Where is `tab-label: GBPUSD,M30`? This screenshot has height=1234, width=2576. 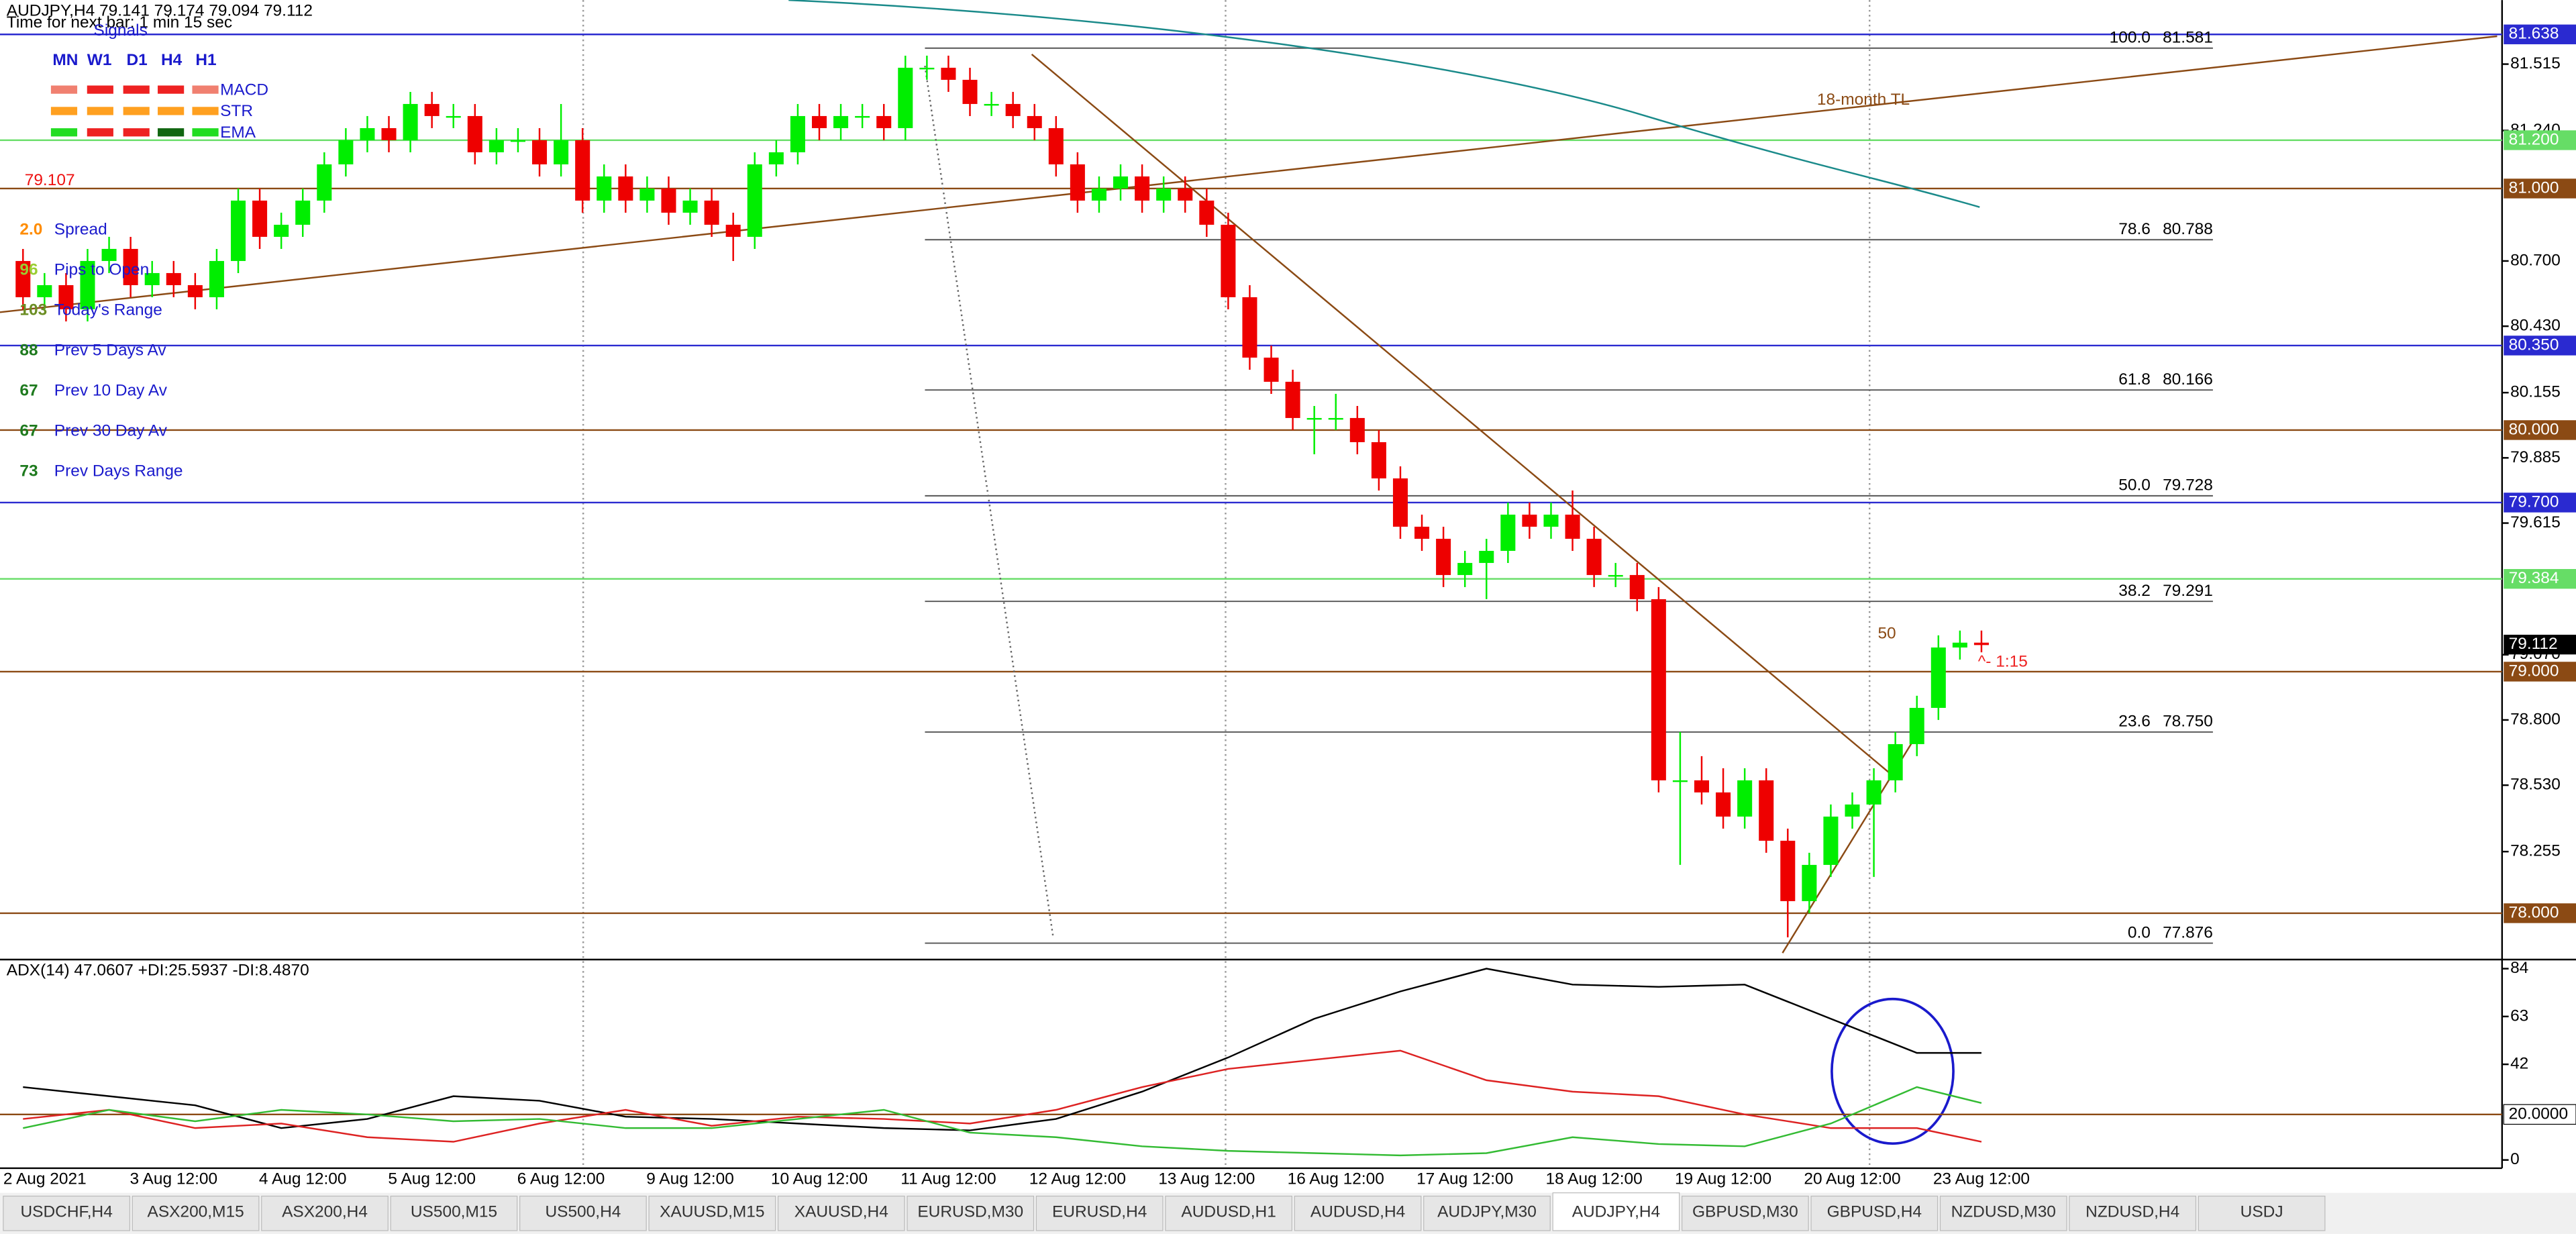
tab-label: GBPUSD,M30 is located at coordinates (1745, 1211).